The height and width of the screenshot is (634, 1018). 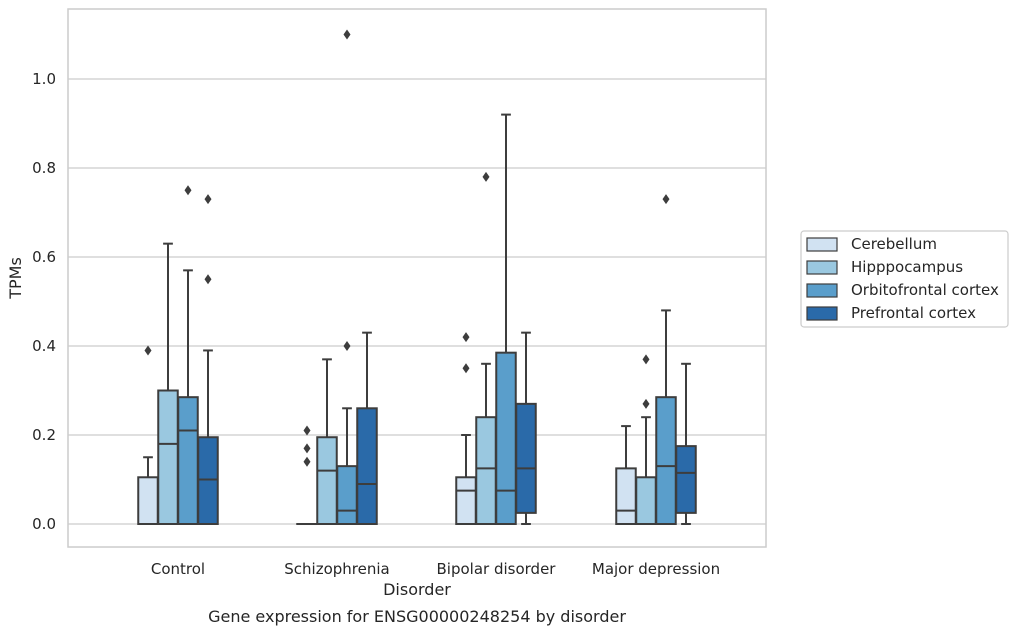 What do you see at coordinates (44, 79) in the screenshot?
I see `y-tick-label: 1.0` at bounding box center [44, 79].